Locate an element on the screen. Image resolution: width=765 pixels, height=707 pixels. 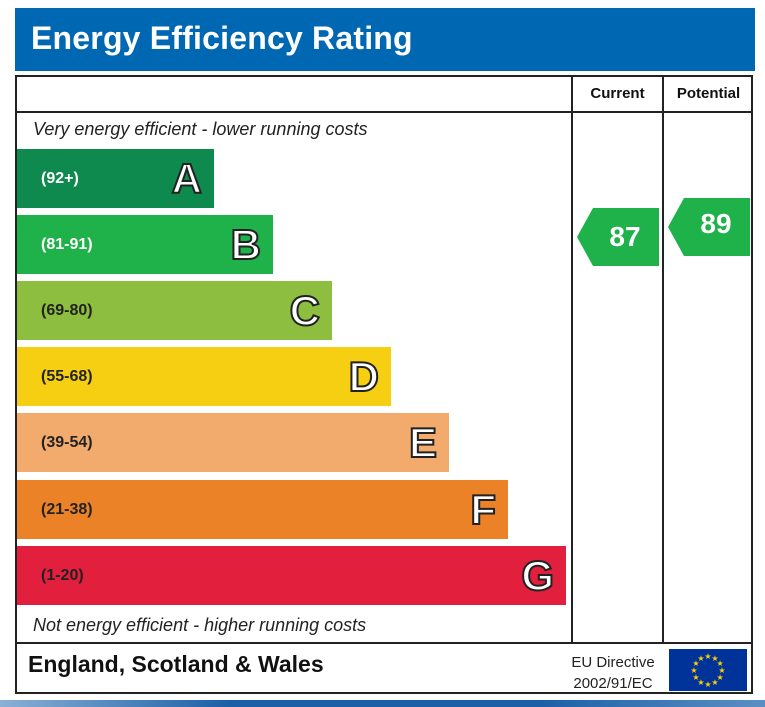
eu-flag-icon: ★ ★ ★ ★ ★ ★ ★ ★ ★ ★ ★ ★ is located at coordinates (708, 670).